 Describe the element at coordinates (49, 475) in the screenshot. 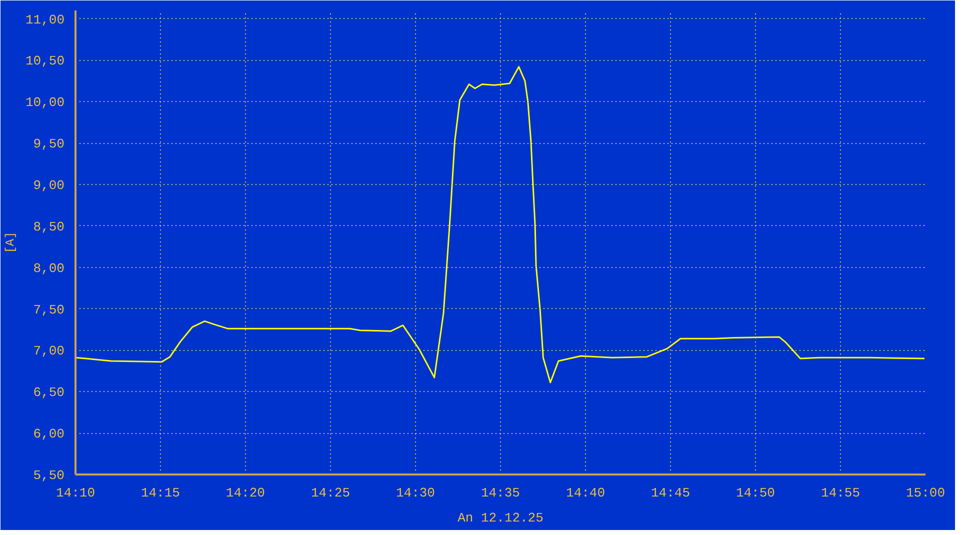

I see `y-tick-label: 5,50` at that location.